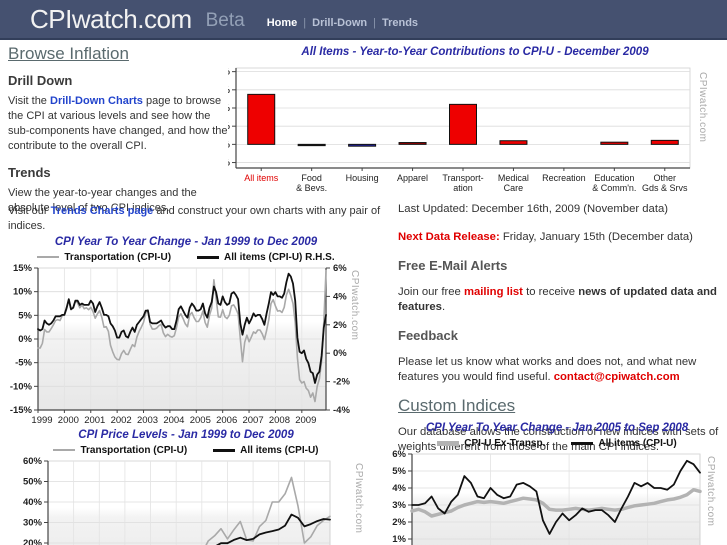 This screenshot has width=727, height=545. Describe the element at coordinates (229, 126) in the screenshot. I see `svg-text: 1%` at that location.